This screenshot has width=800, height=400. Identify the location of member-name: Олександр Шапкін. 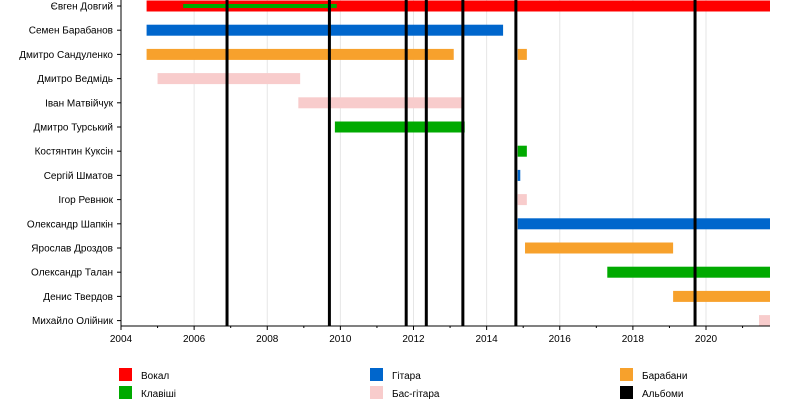
(70, 224).